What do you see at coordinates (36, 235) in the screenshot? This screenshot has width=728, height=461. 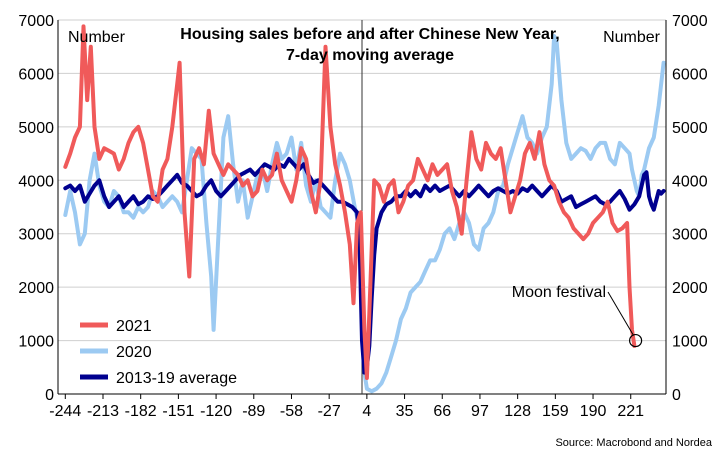 I see `y-tick-left-3000: 3000` at bounding box center [36, 235].